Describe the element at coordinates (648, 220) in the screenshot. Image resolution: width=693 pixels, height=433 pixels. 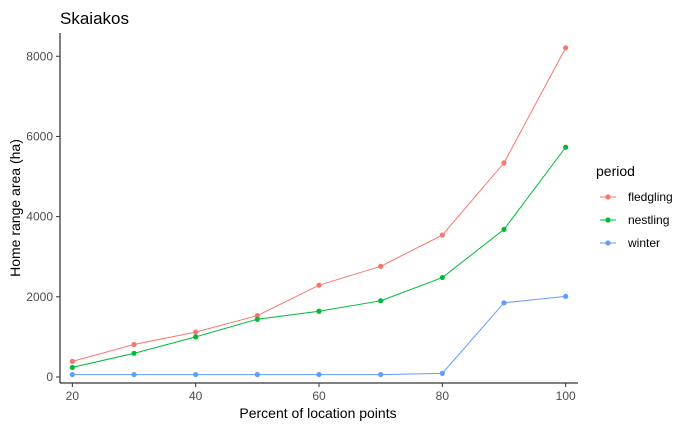
I see `legend-label-nestling: nestling` at that location.